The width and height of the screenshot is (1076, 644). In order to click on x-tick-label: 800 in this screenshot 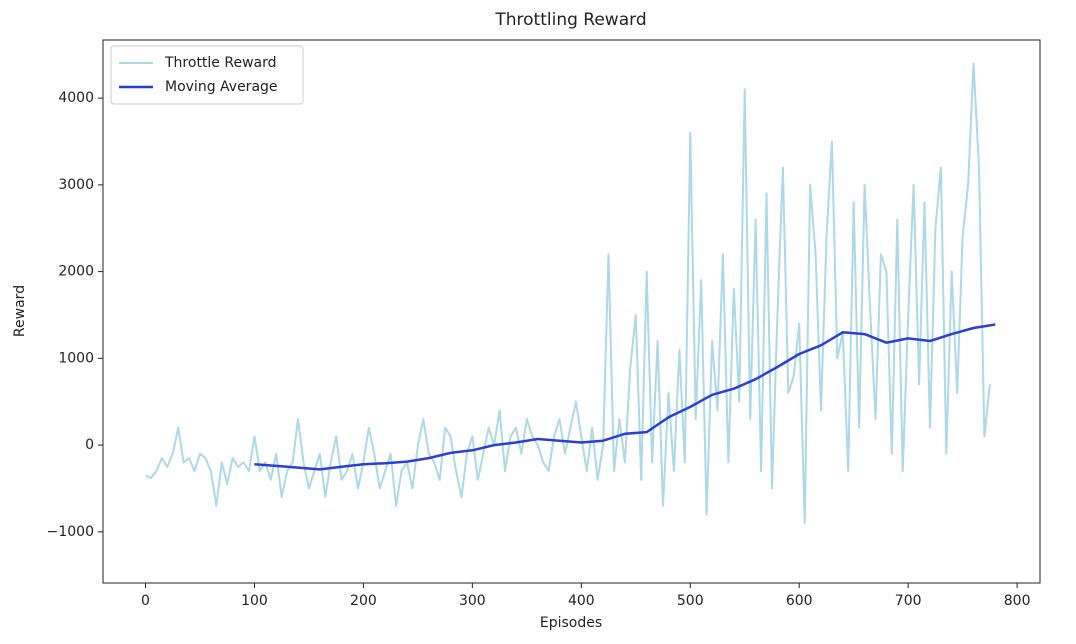, I will do `click(1017, 601)`.